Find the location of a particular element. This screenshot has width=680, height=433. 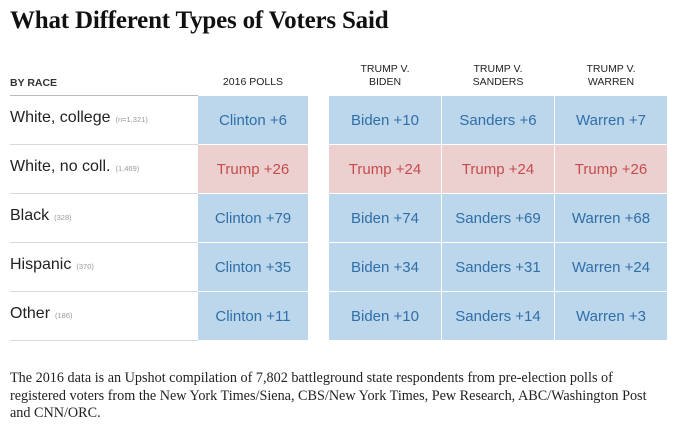

cell-dem-margin: Sanders +14 is located at coordinates (498, 316).